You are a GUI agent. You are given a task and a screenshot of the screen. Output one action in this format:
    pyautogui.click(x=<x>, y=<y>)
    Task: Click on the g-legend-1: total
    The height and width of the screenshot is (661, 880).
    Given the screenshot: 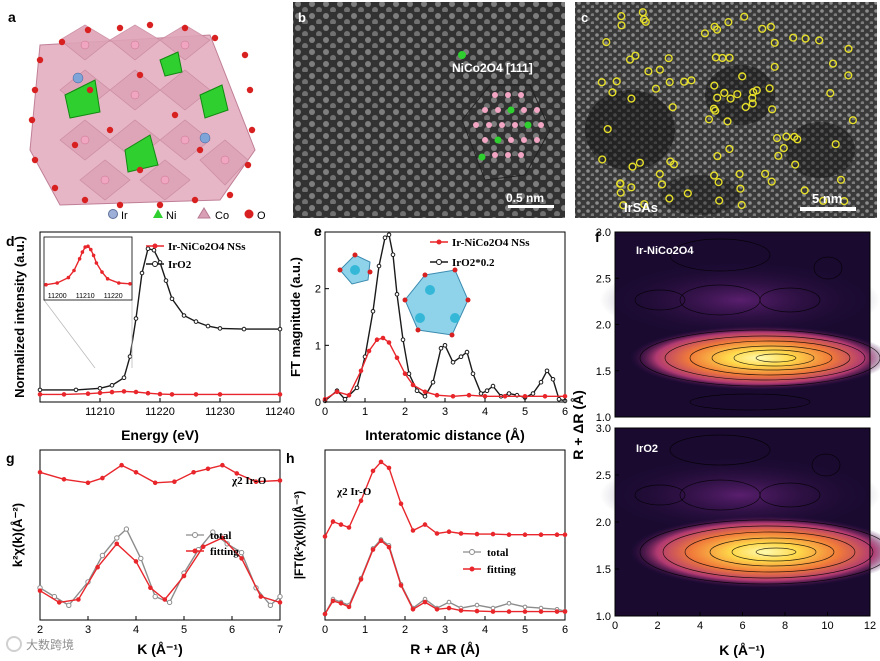 What is the action you would take?
    pyautogui.click(x=220, y=536)
    